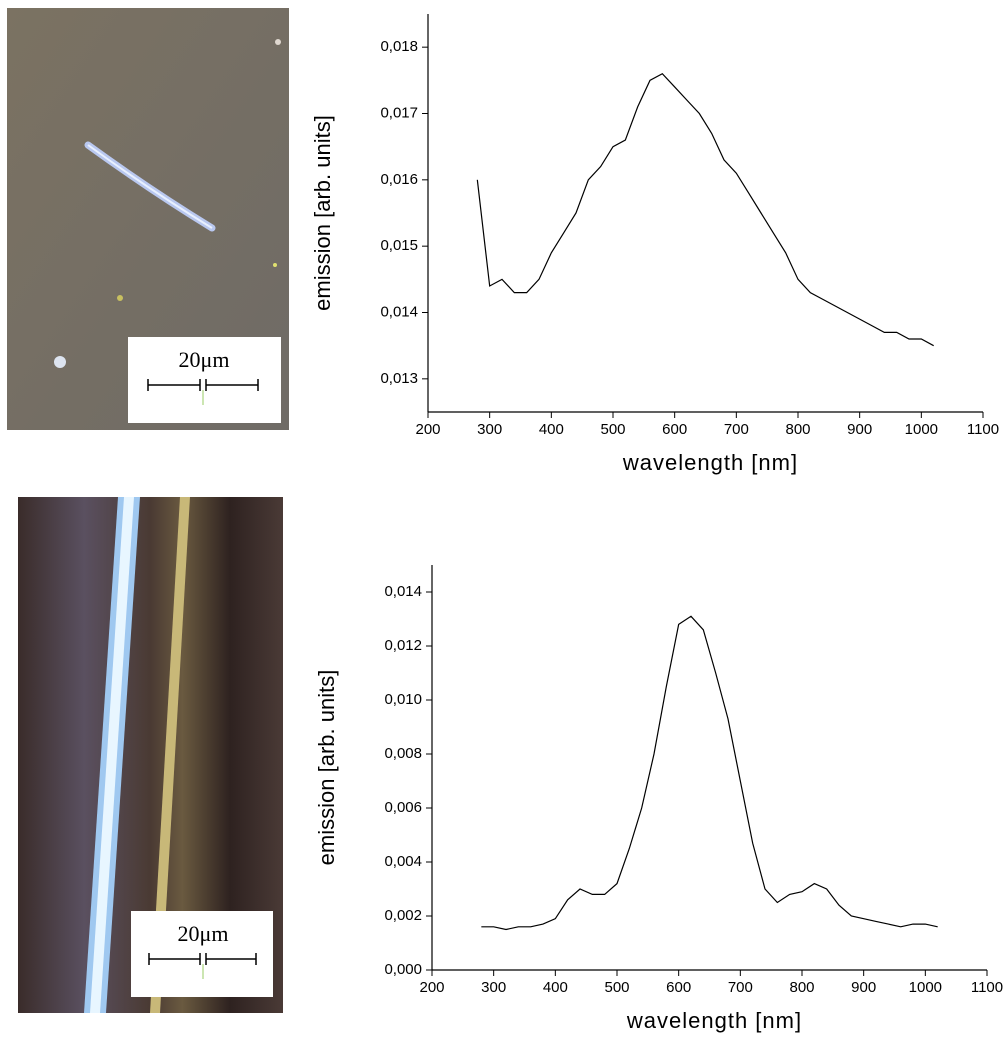  Describe the element at coordinates (150, 755) in the screenshot. I see `micrograph-2: 20μm` at that location.